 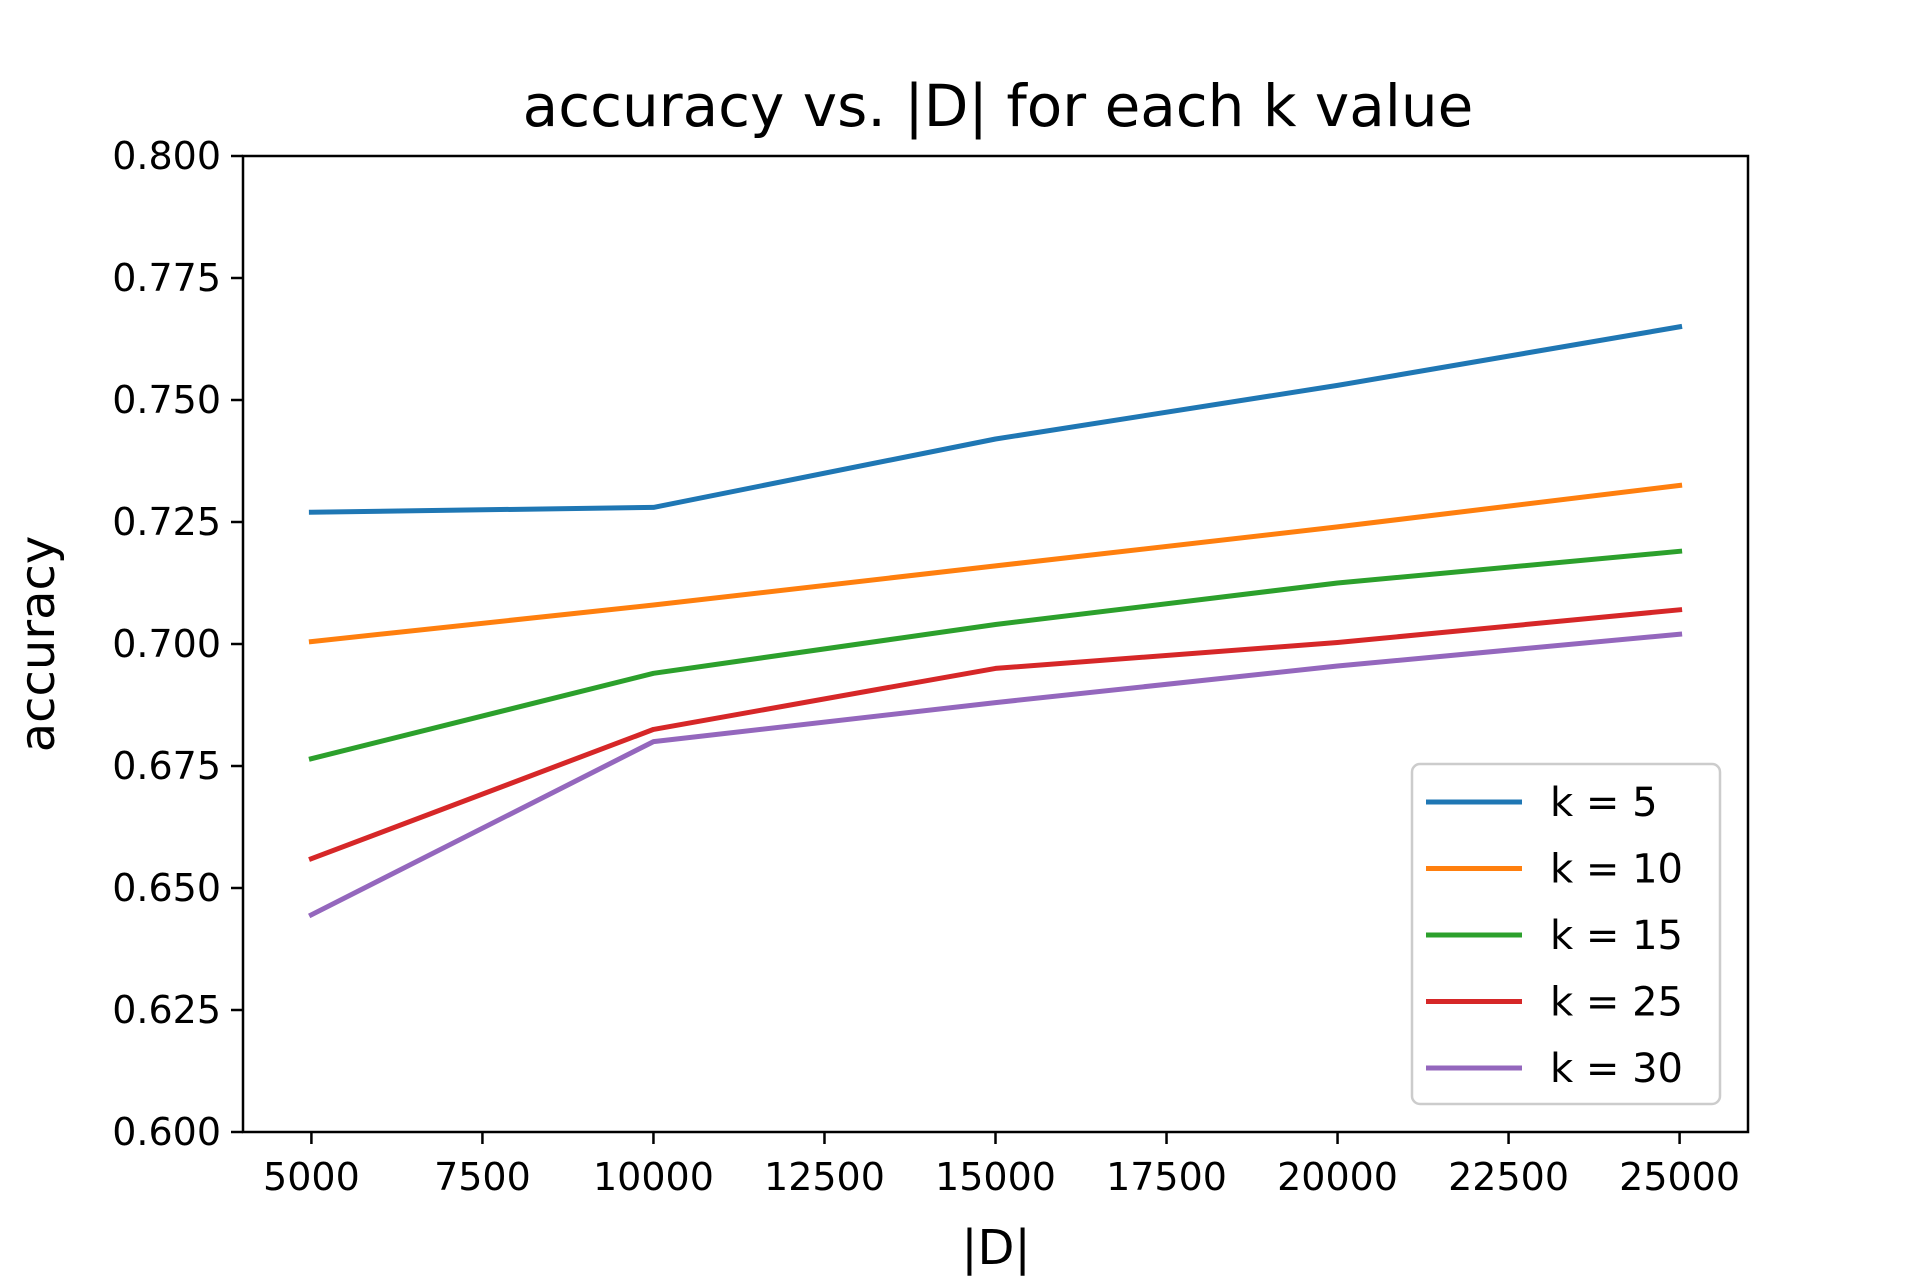 What do you see at coordinates (1166, 1177) in the screenshot?
I see `x-tick-label: 17500` at bounding box center [1166, 1177].